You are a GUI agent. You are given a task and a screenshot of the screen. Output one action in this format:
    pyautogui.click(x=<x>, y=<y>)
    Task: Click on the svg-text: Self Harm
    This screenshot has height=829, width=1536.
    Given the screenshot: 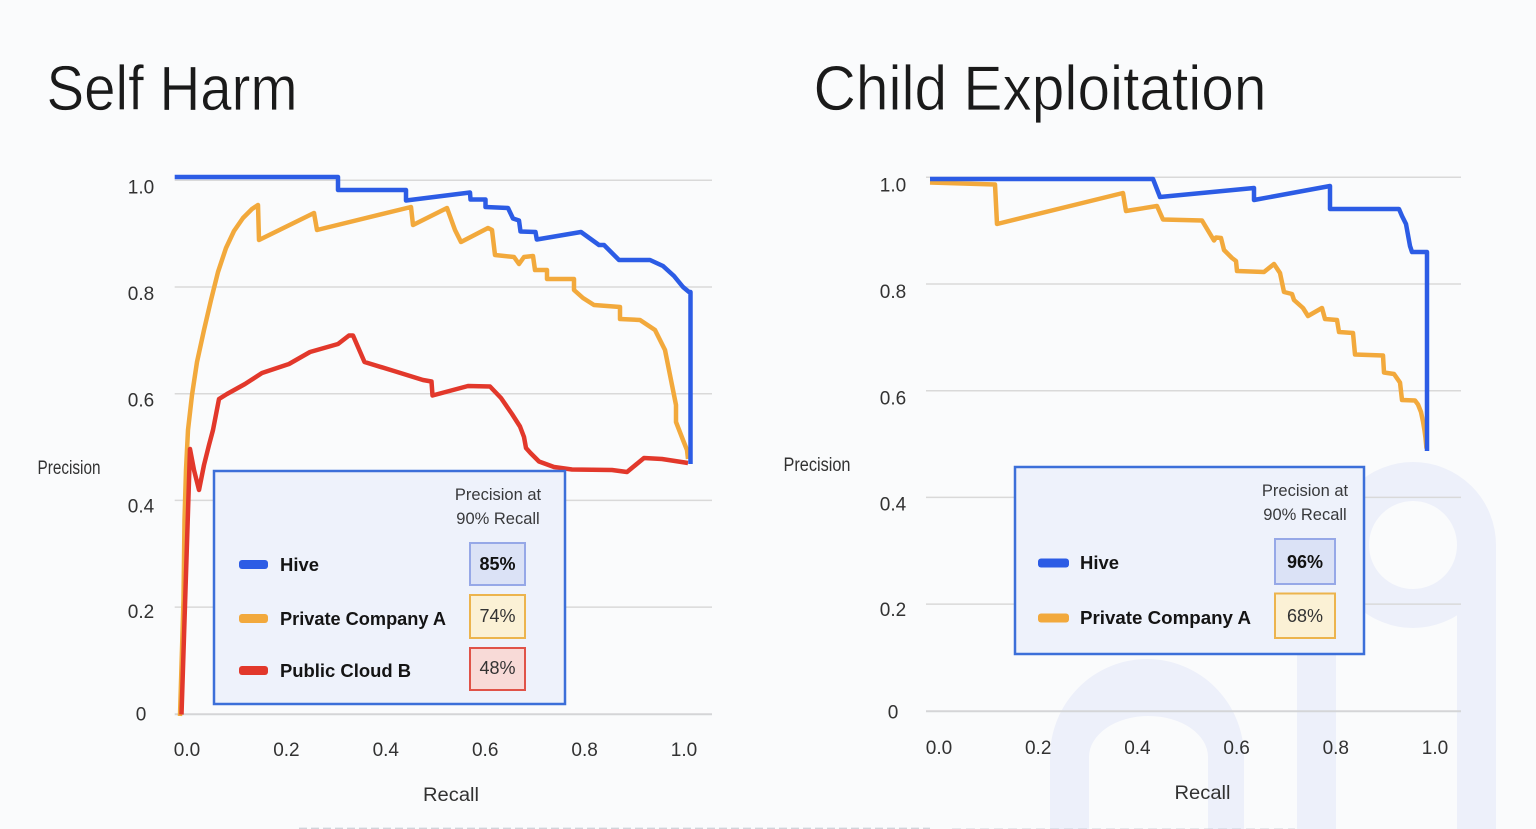 What is the action you would take?
    pyautogui.click(x=172, y=89)
    